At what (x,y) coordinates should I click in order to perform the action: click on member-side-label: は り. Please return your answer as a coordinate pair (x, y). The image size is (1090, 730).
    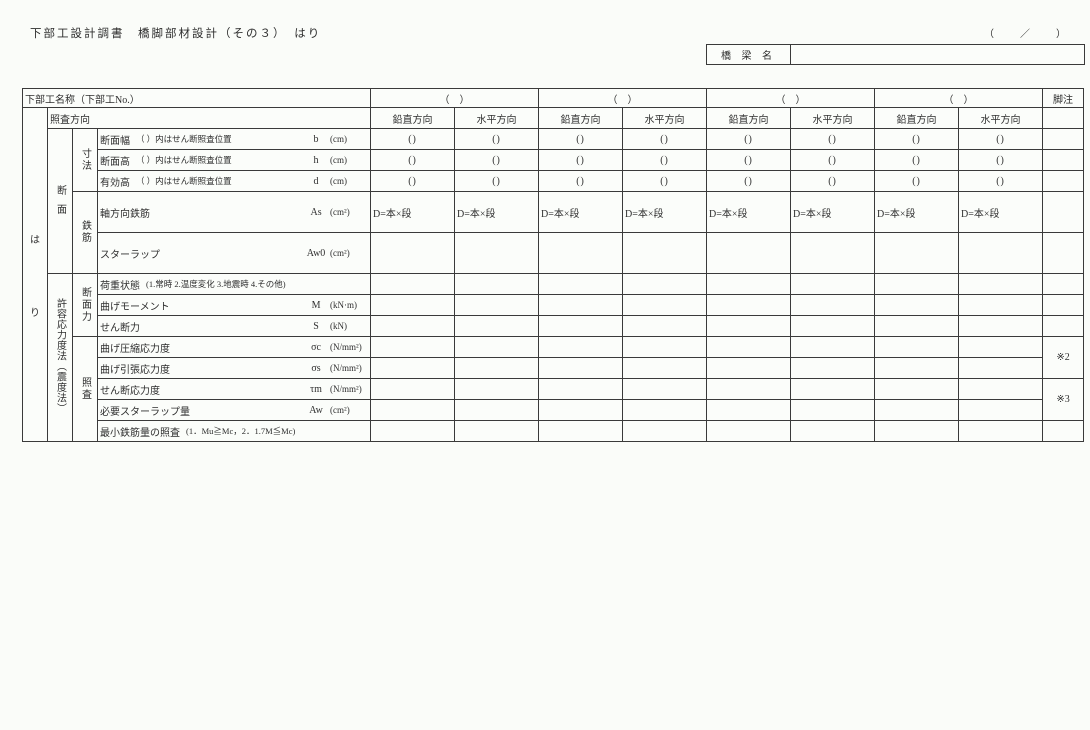
    Looking at the image, I should click on (35, 274).